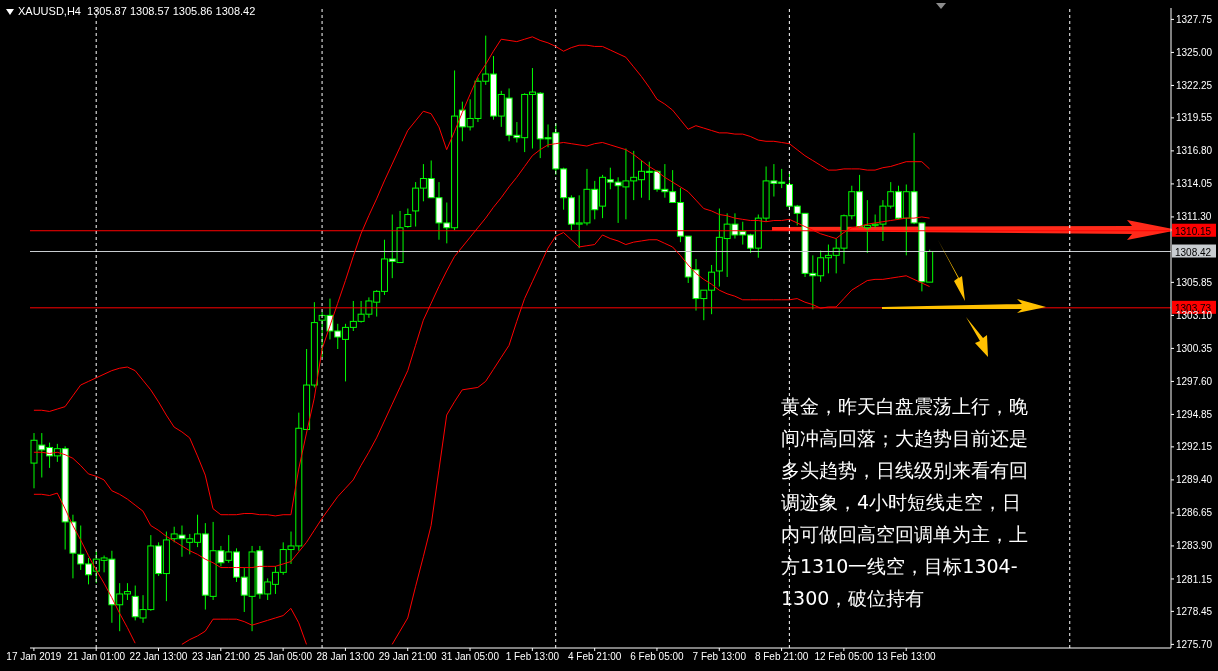  I want to click on x-tick-label: 25 Jan 05:00, so click(283, 657).